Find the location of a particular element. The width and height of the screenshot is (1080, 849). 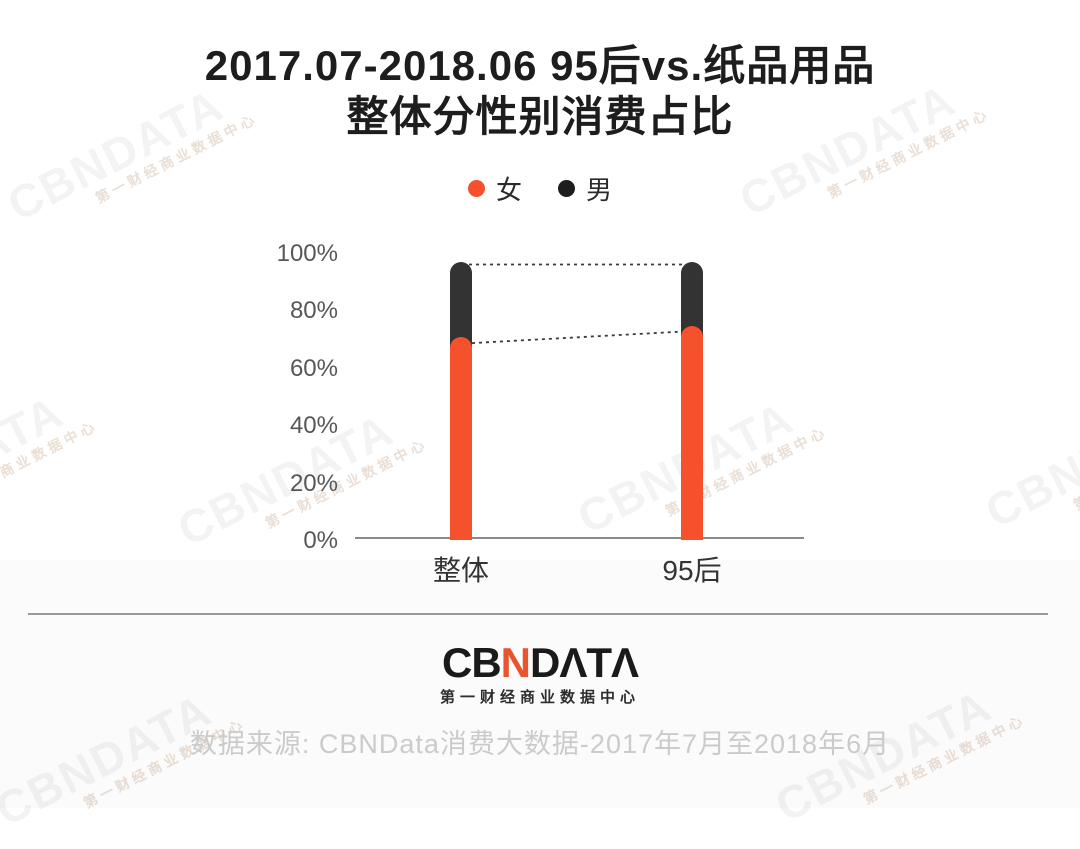

y-axis-tick-40pct: 40% is located at coordinates (313, 426).